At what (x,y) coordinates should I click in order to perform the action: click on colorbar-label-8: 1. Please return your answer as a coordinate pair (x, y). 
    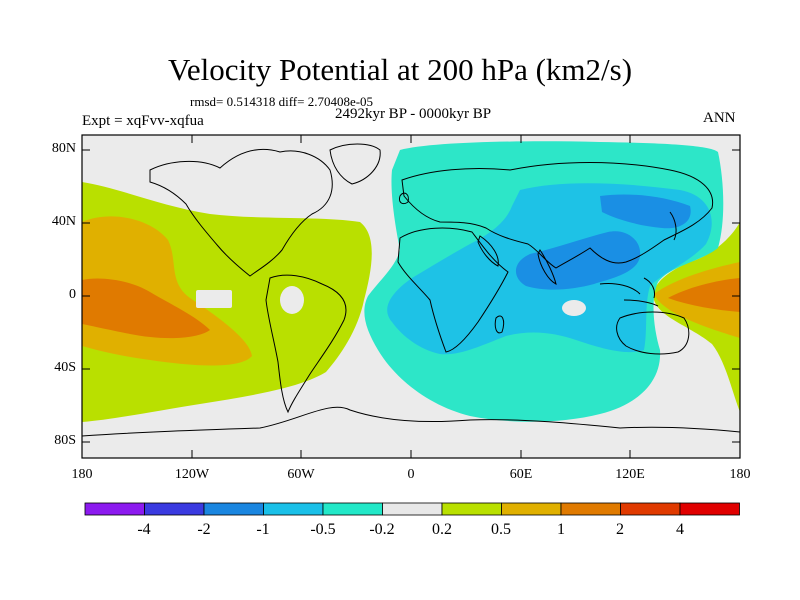
    Looking at the image, I should click on (561, 529).